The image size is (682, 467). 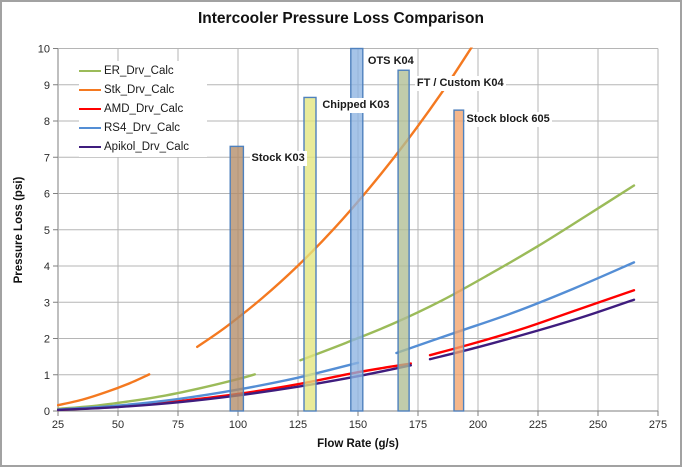 I want to click on x-tick-label: 150, so click(x=358, y=425).